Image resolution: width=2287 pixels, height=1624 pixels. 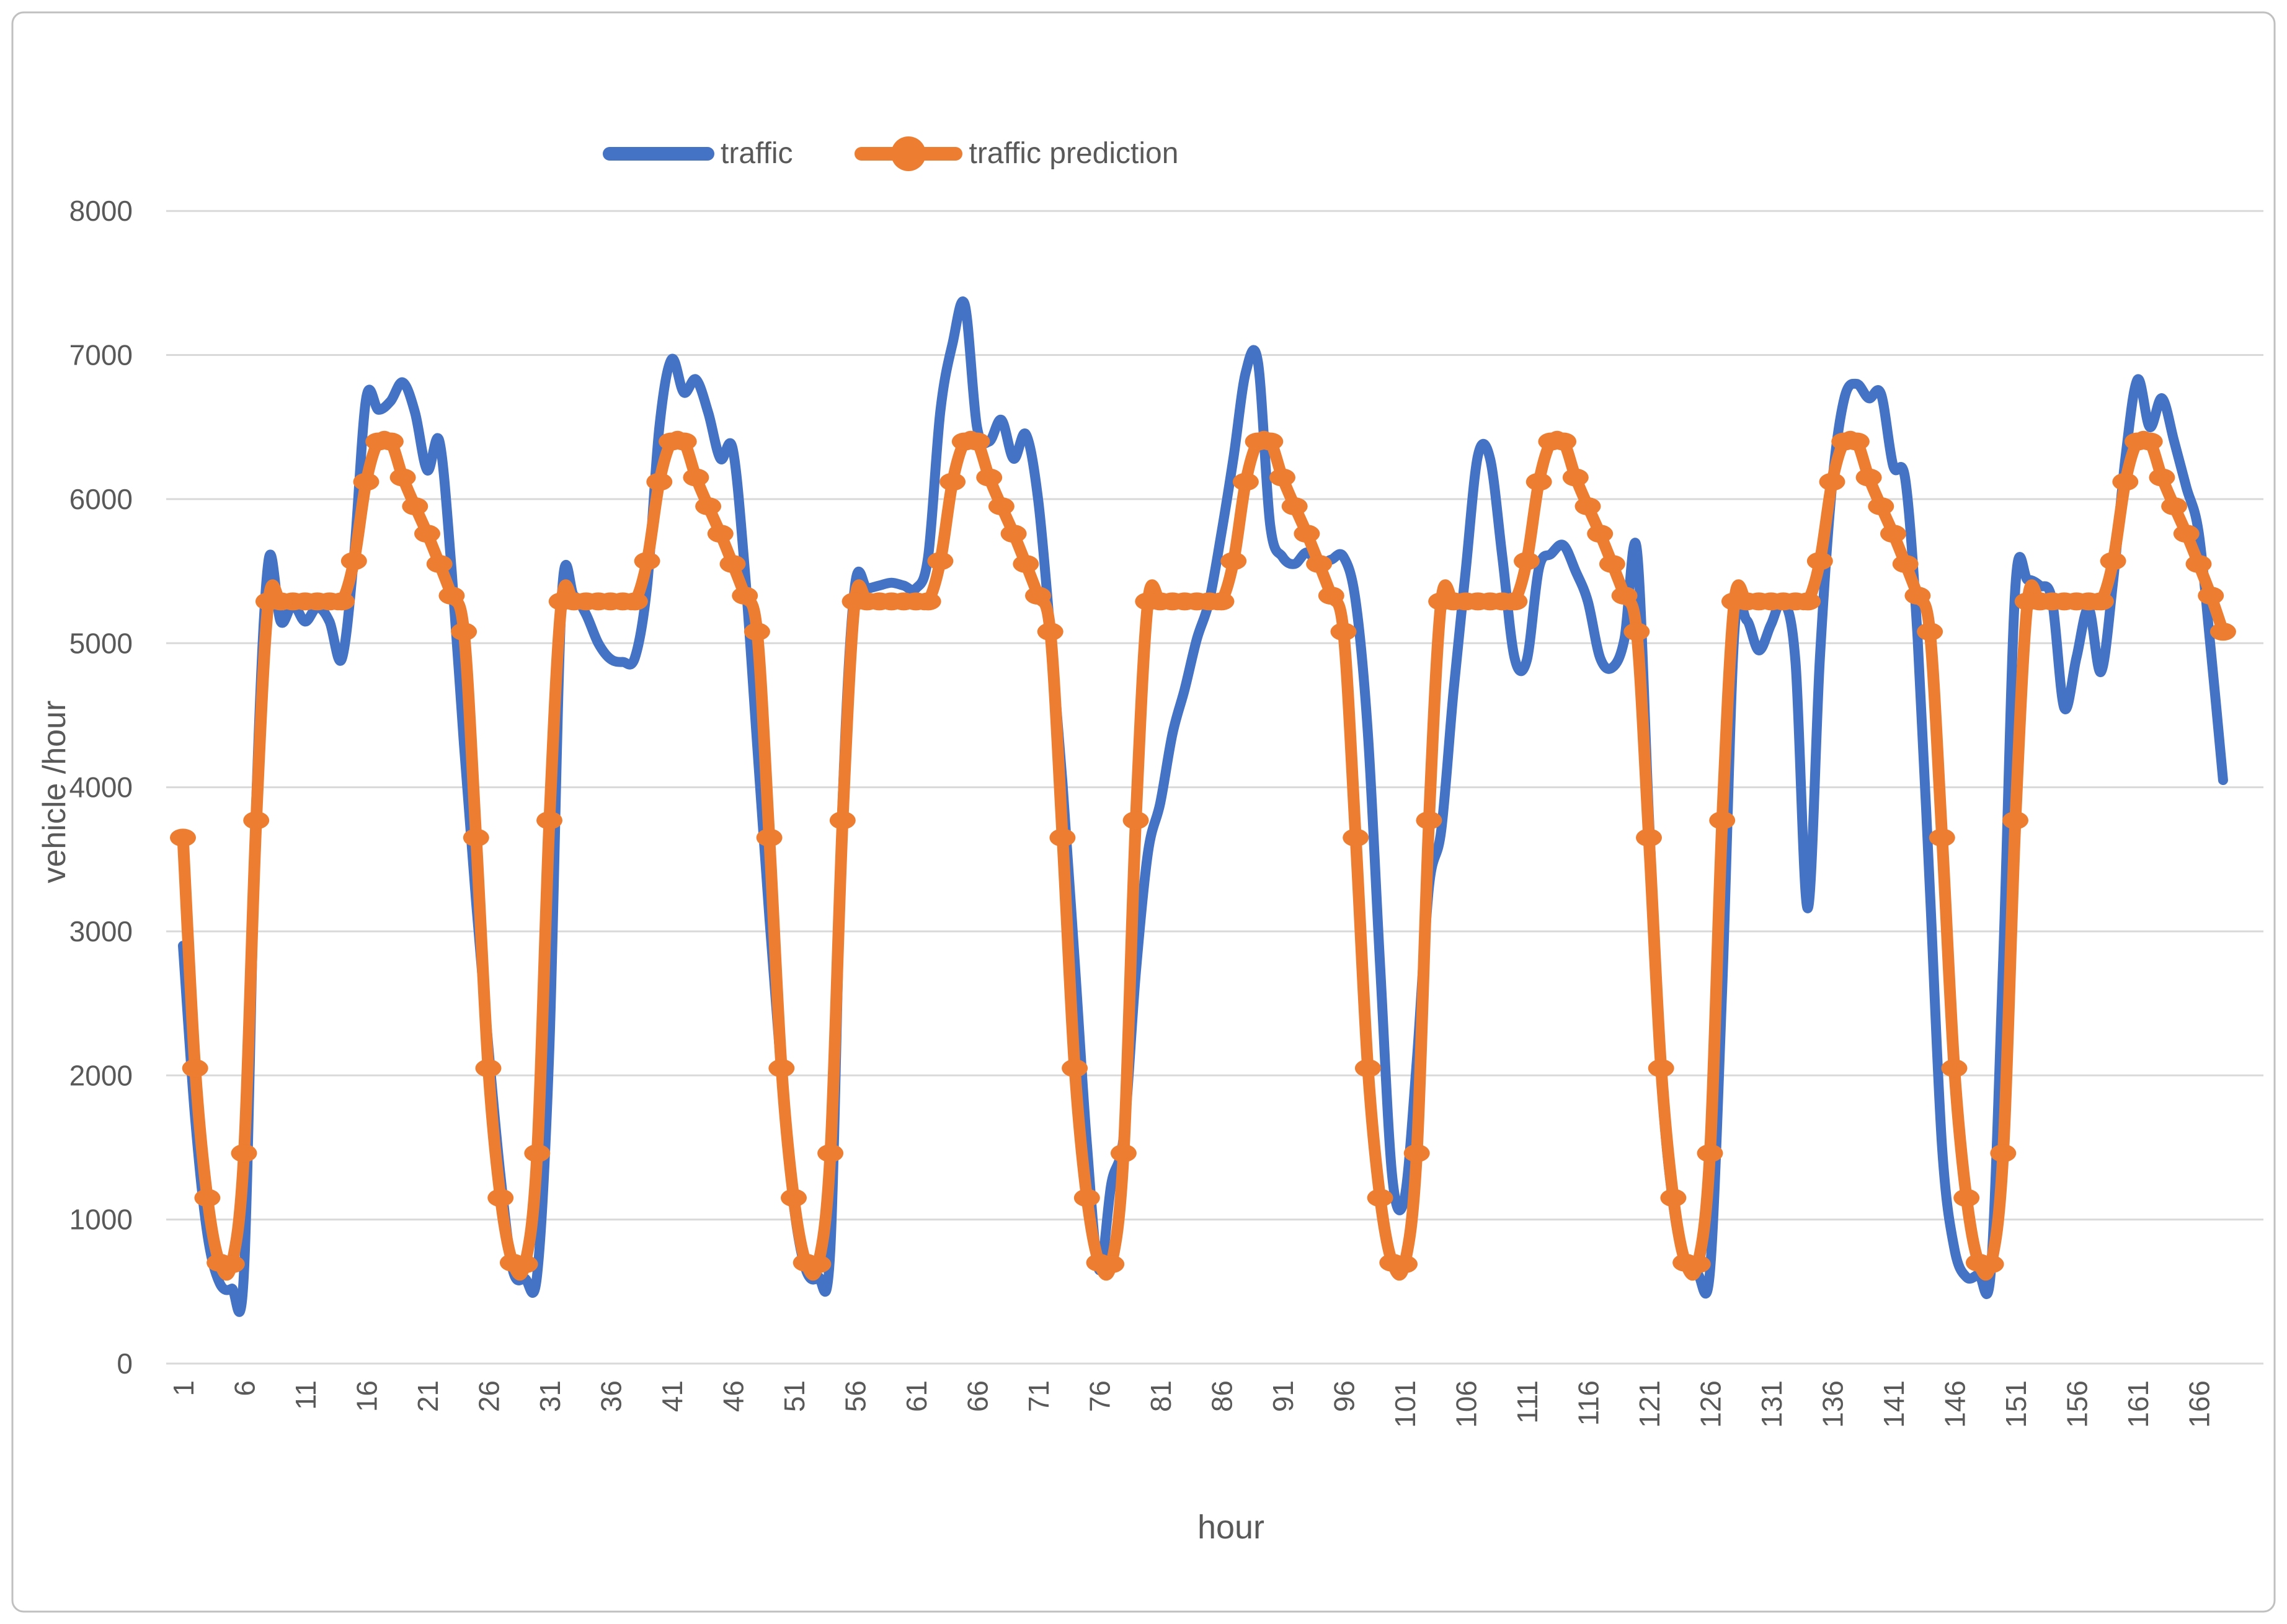 What do you see at coordinates (1527, 1402) in the screenshot?
I see `svg-text: 111` at bounding box center [1527, 1402].